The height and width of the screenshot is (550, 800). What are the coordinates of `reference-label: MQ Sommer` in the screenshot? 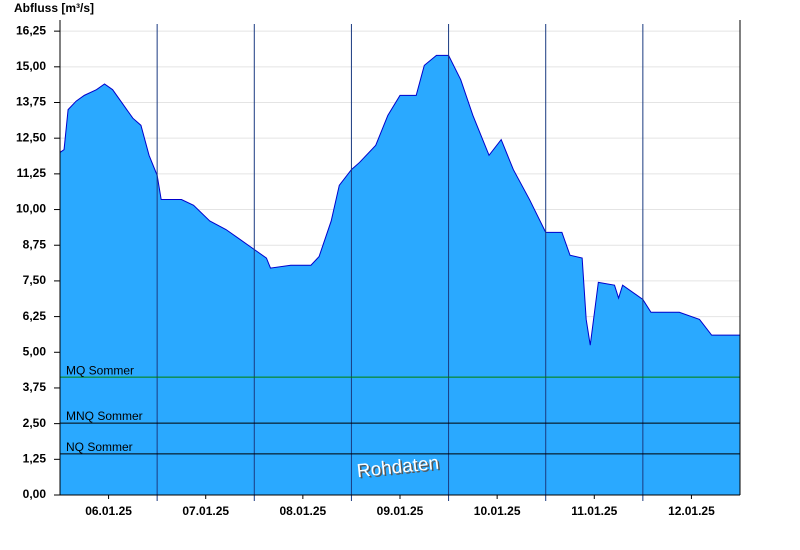 It's located at (100, 370).